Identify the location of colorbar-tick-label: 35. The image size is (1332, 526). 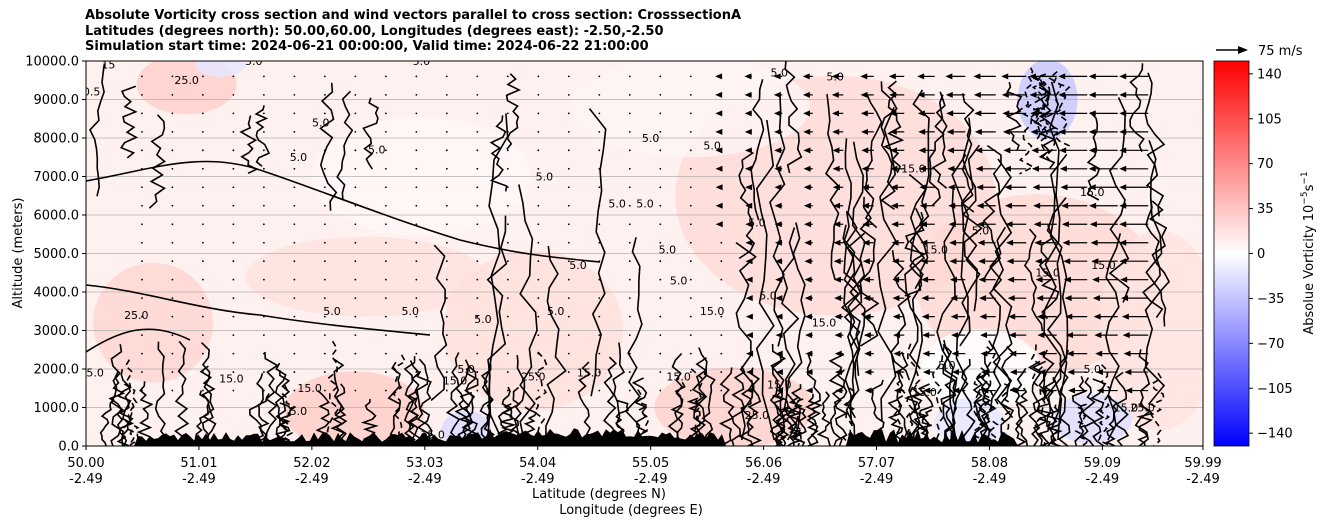
(1265, 209).